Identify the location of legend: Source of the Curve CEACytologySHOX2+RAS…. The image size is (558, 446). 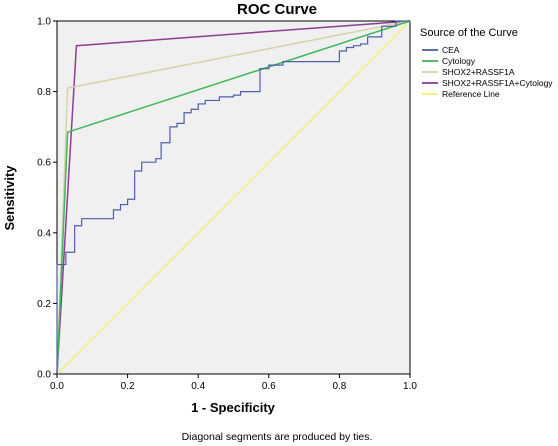
(486, 63).